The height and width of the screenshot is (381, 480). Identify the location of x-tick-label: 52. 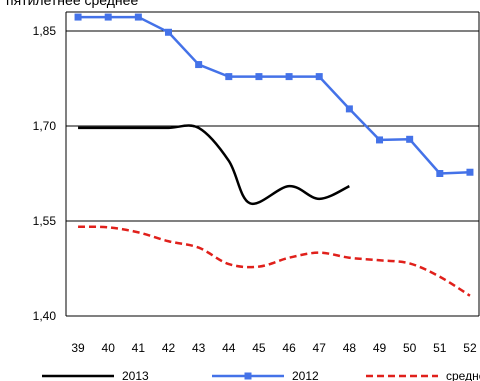
(470, 348).